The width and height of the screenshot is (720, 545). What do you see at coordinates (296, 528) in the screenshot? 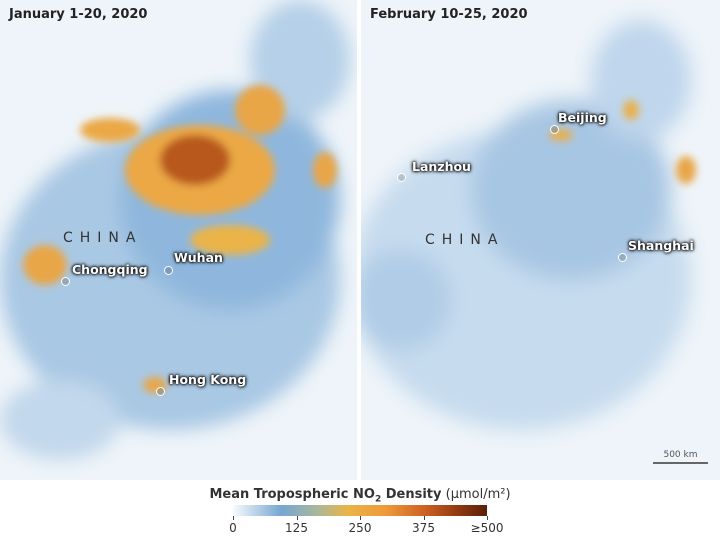
I see `legend-tick-label: 125` at bounding box center [296, 528].